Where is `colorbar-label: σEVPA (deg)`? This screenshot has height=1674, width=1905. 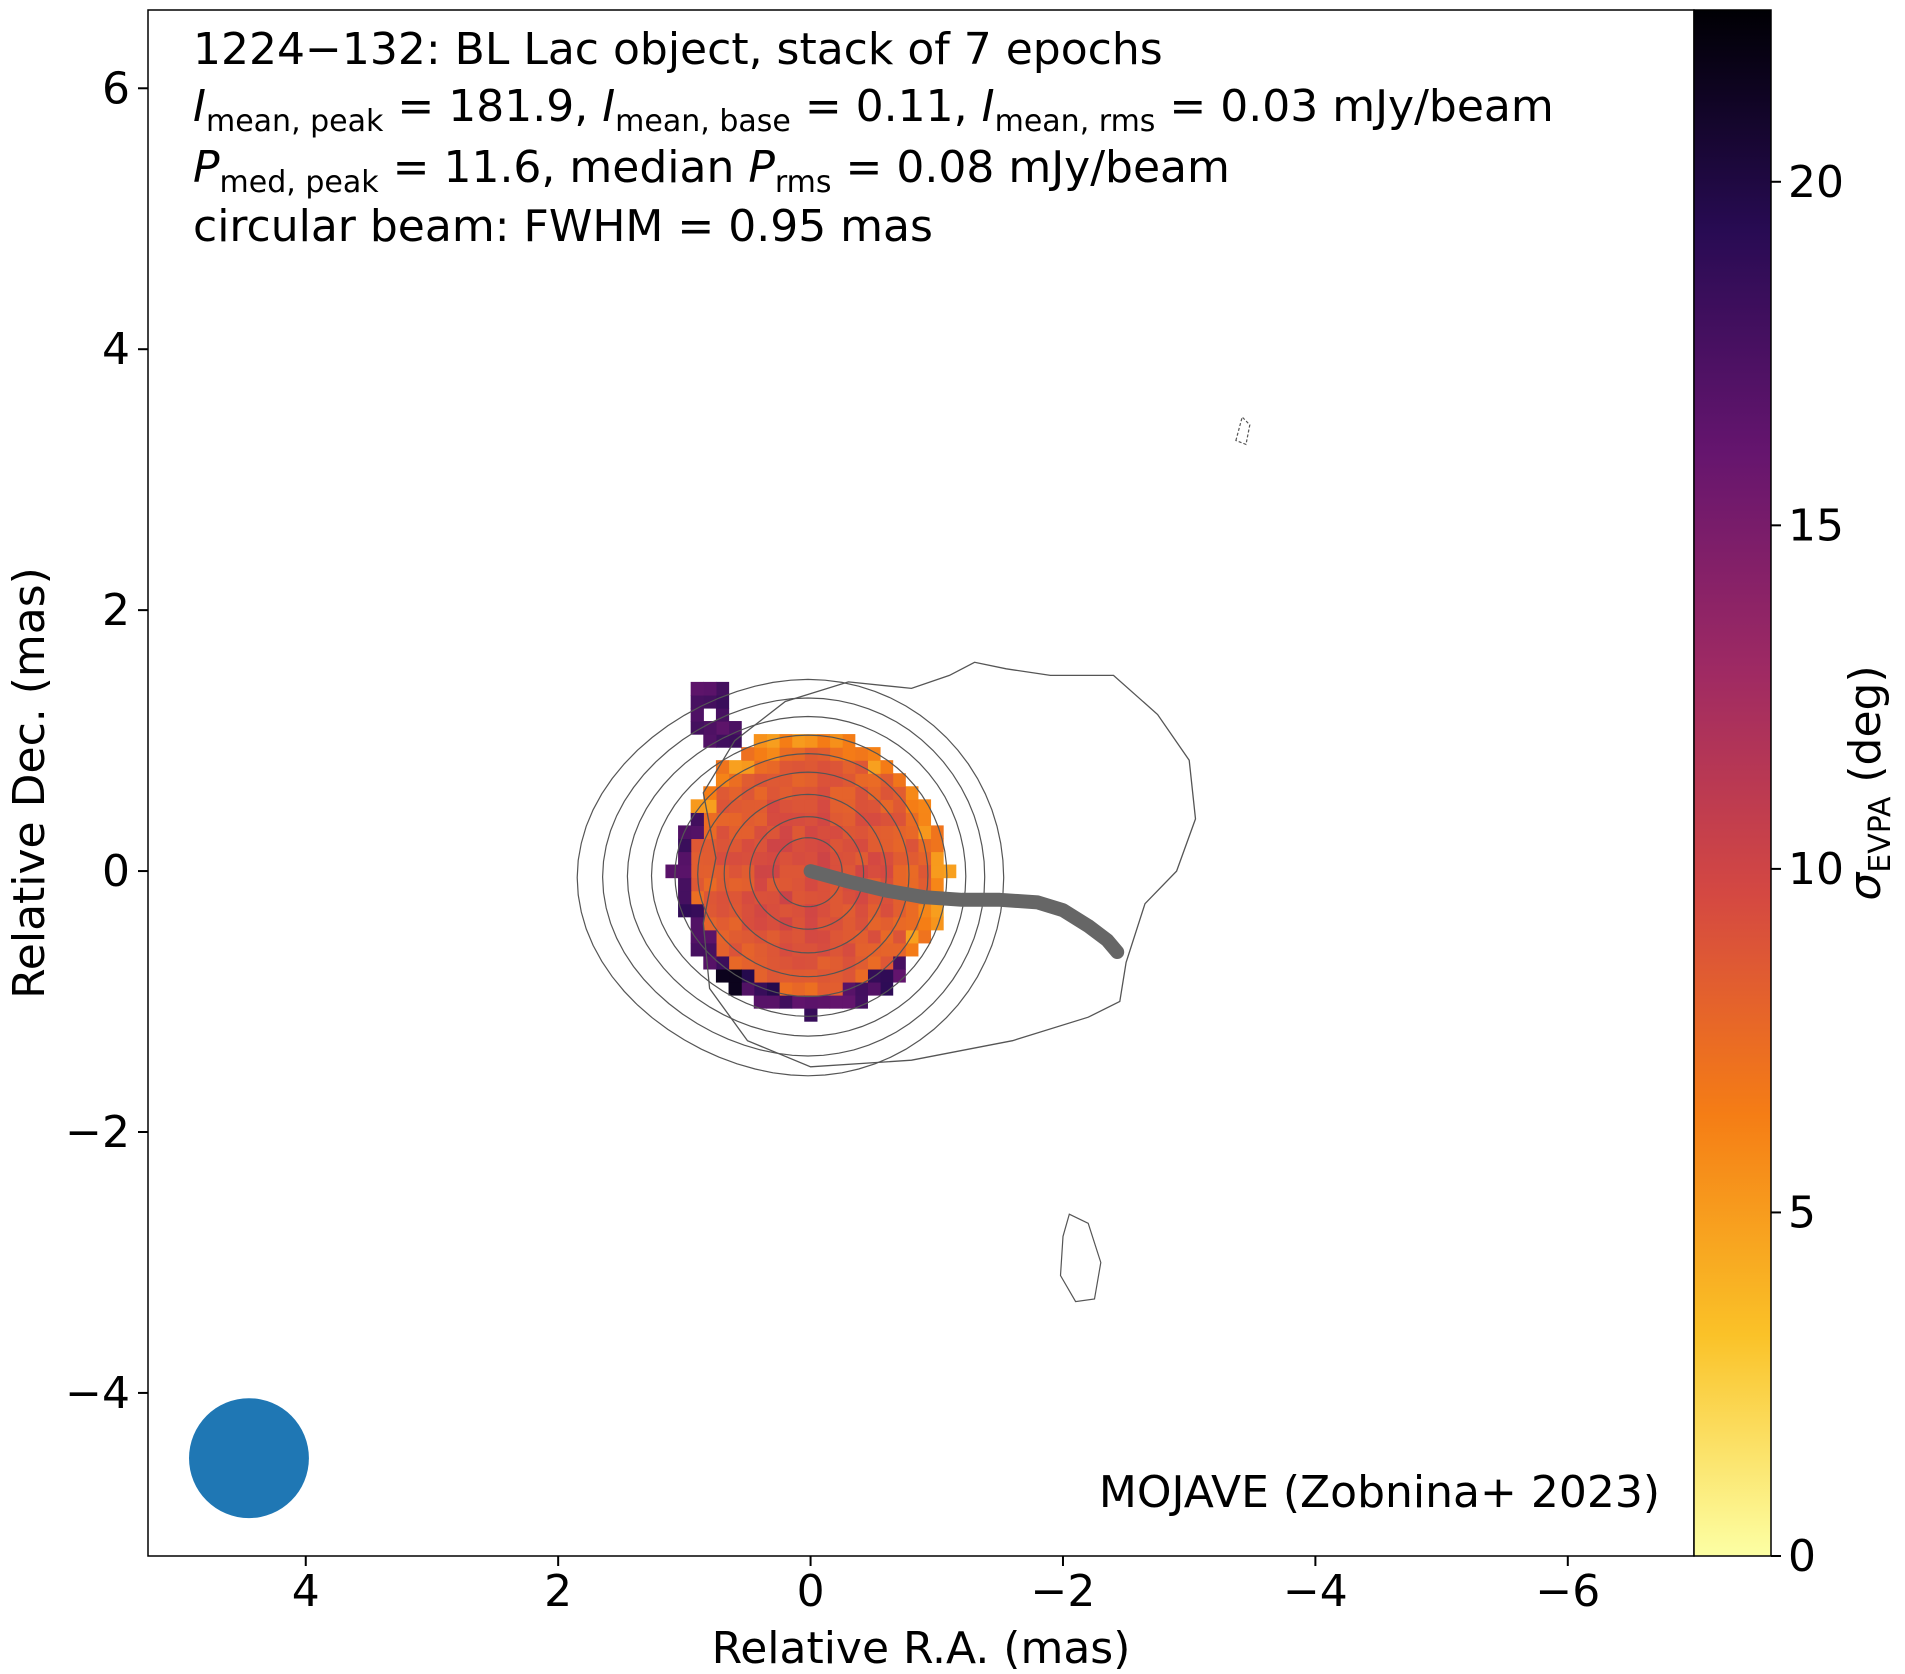
colorbar-label: σEVPA (deg) is located at coordinates (1869, 782).